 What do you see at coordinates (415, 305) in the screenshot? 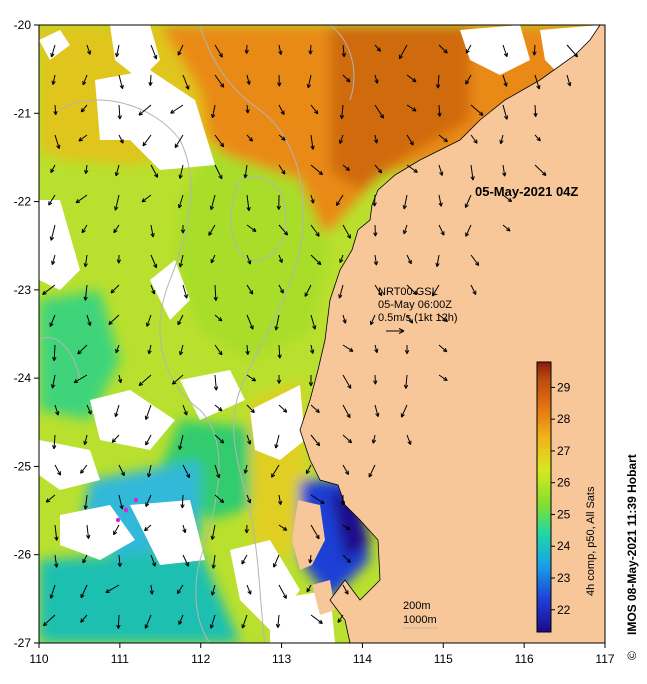
I see `current-source-line2: 05-May 06:00Z` at bounding box center [415, 305].